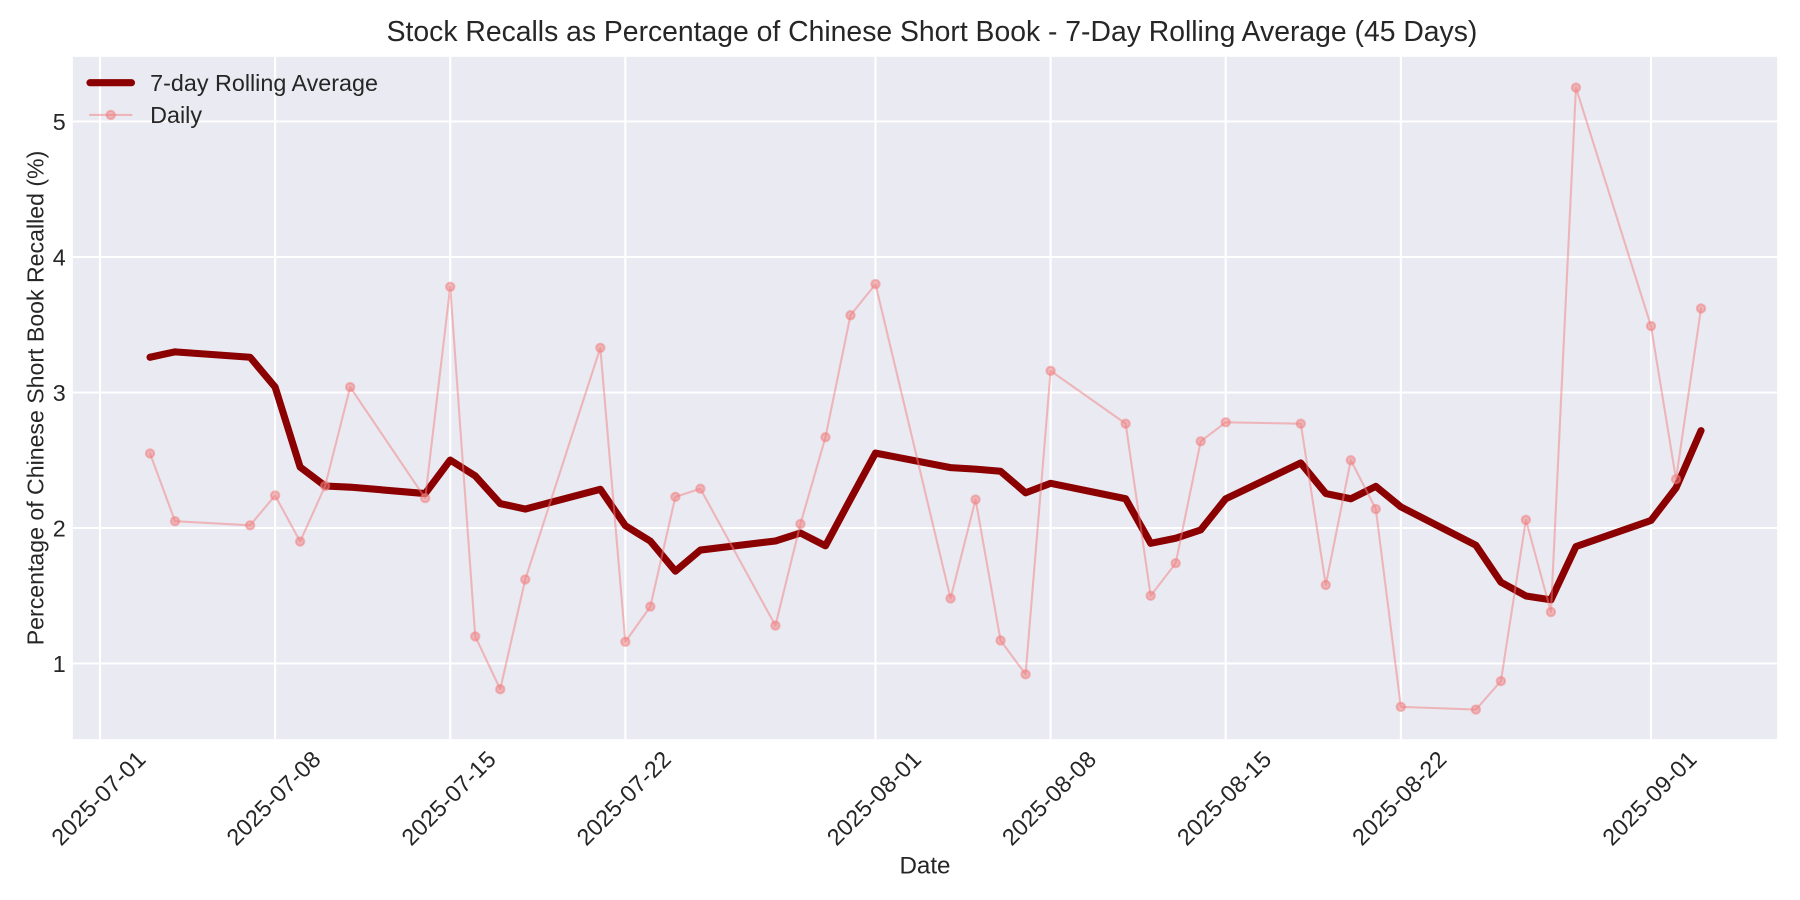 The width and height of the screenshot is (1800, 900). What do you see at coordinates (924, 866) in the screenshot?
I see `svg-text: Date` at bounding box center [924, 866].